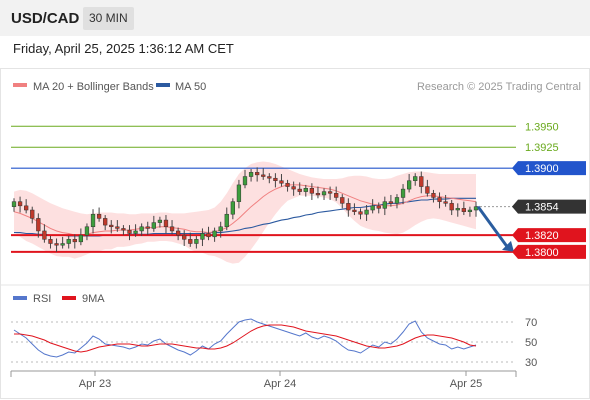 Image resolution: width=590 pixels, height=400 pixels. I want to click on rsi-lines, so click(245, 338).